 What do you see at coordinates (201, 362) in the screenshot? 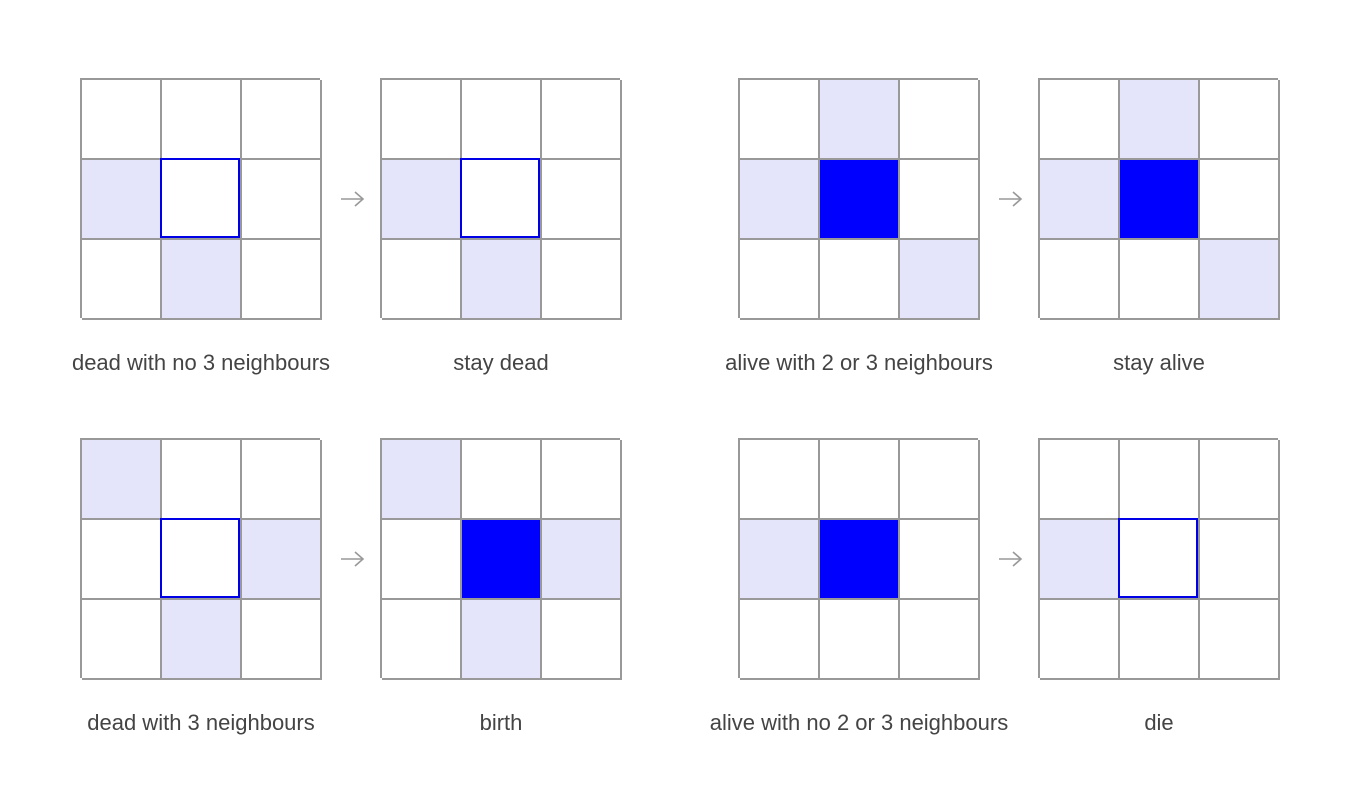
I see `rule-before-label: dead with no 3 neighbours` at bounding box center [201, 362].